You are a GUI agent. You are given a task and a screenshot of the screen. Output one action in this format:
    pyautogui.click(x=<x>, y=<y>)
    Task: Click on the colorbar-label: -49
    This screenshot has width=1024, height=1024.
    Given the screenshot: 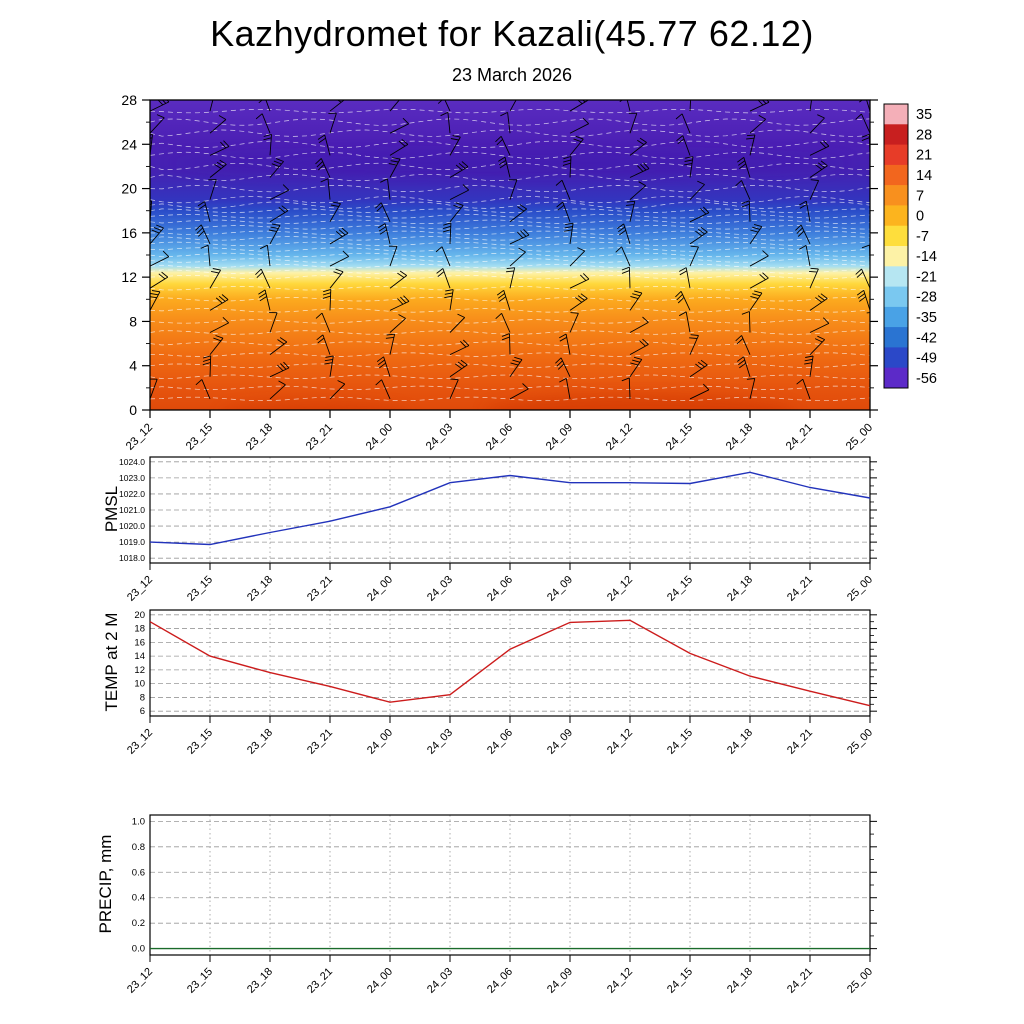 What is the action you would take?
    pyautogui.click(x=926, y=359)
    